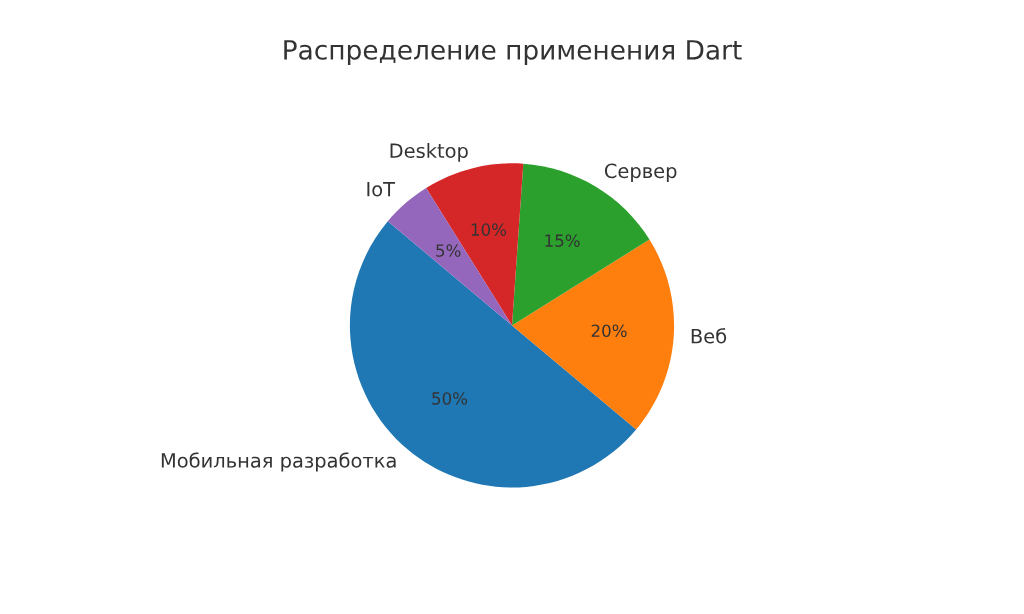 The image size is (1024, 614). What do you see at coordinates (489, 229) in the screenshot?
I see `data-label: 10%` at bounding box center [489, 229].